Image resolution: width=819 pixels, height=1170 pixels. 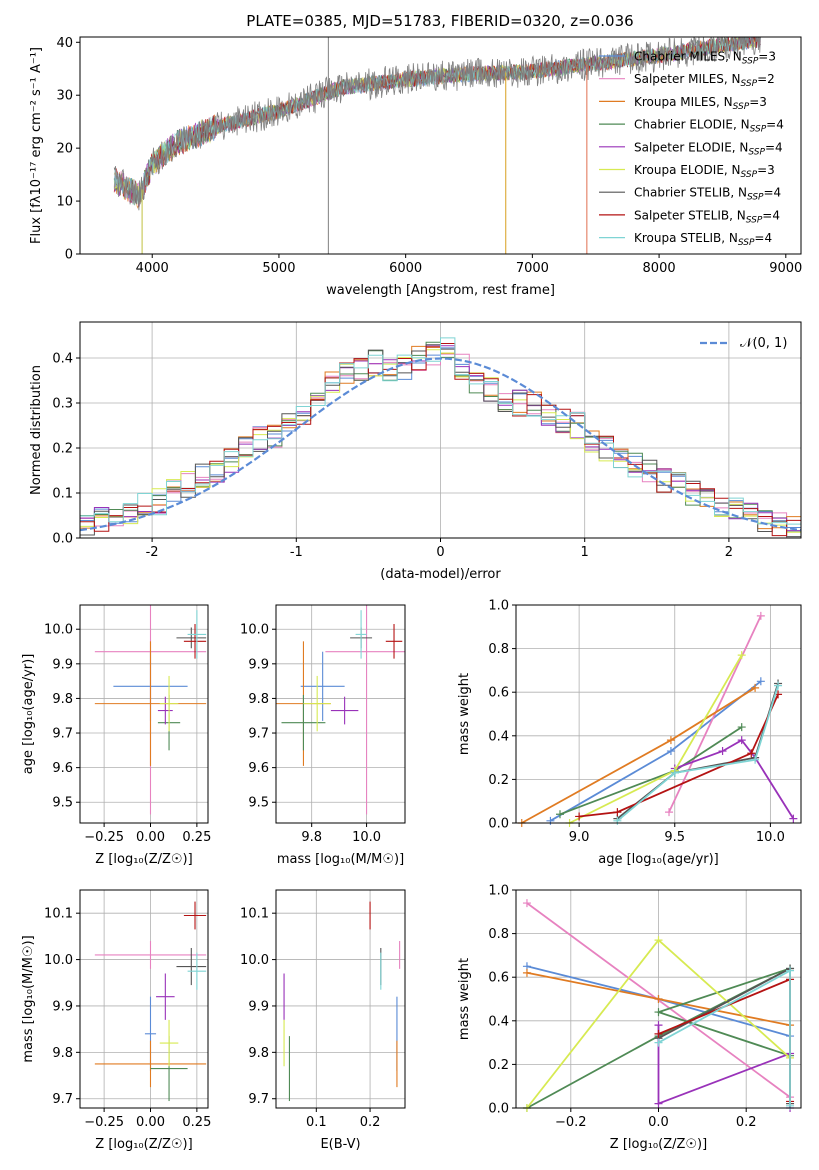 I want to click on legend-label: 𝒩(0, 1), so click(x=763, y=343).